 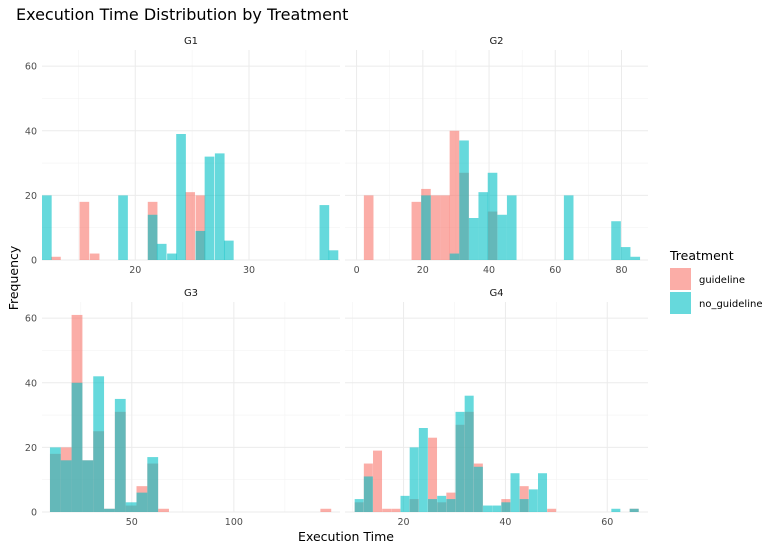 What do you see at coordinates (701, 255) in the screenshot?
I see `legend-title: Treatment` at bounding box center [701, 255].